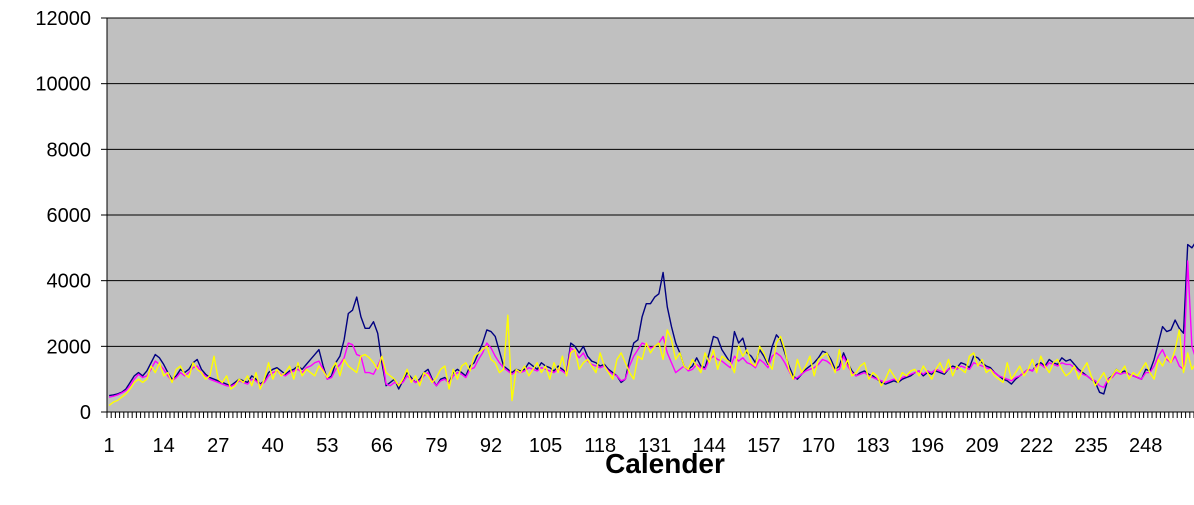 The image size is (1194, 505). Describe the element at coordinates (63, 19) in the screenshot. I see `y-tick-label: 12000` at that location.